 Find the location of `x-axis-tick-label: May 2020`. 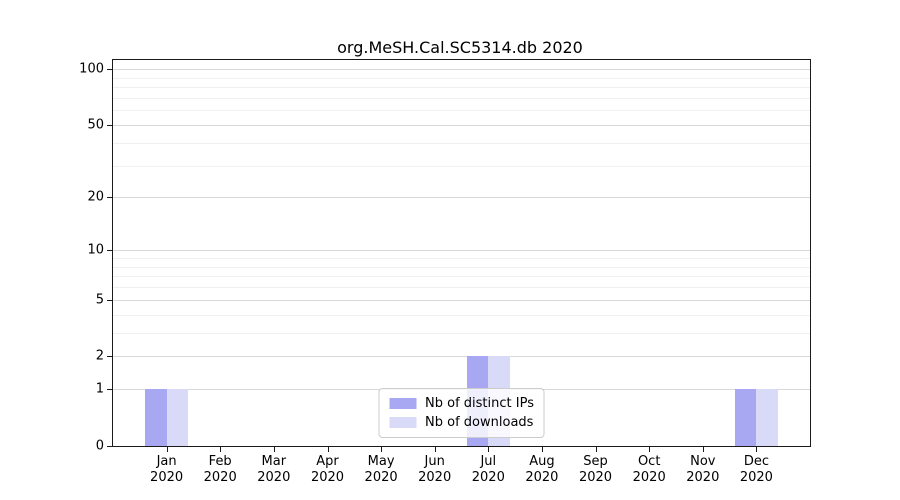

x-axis-tick-label: May 2020 is located at coordinates (381, 470).